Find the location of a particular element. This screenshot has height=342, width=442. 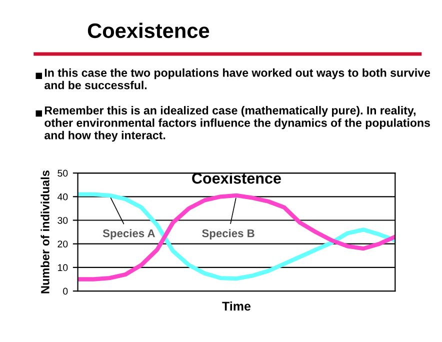

y-tick-label: 20 is located at coordinates (63, 244).